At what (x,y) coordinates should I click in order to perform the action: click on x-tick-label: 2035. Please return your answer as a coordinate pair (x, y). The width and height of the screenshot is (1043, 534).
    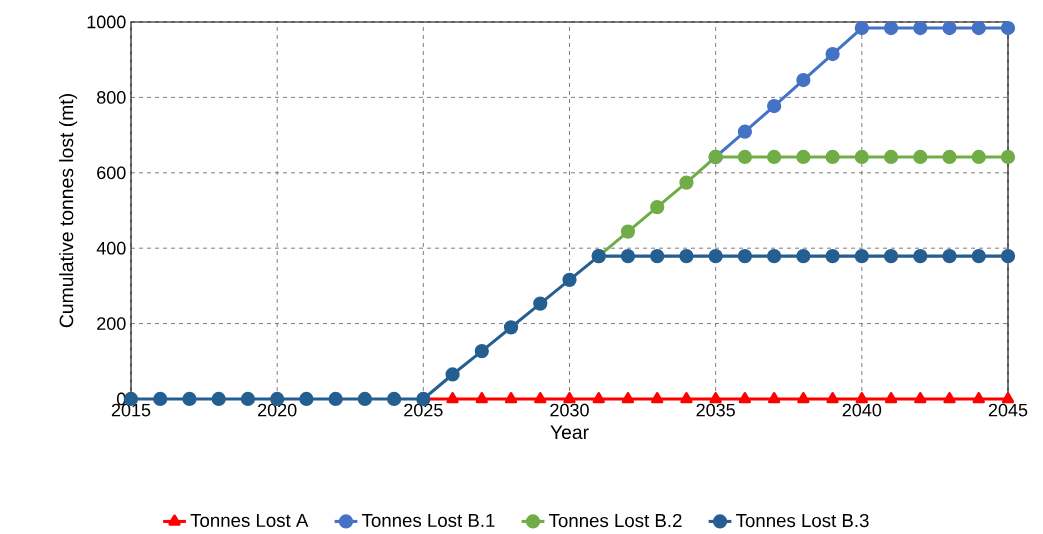
    Looking at the image, I should click on (715, 410).